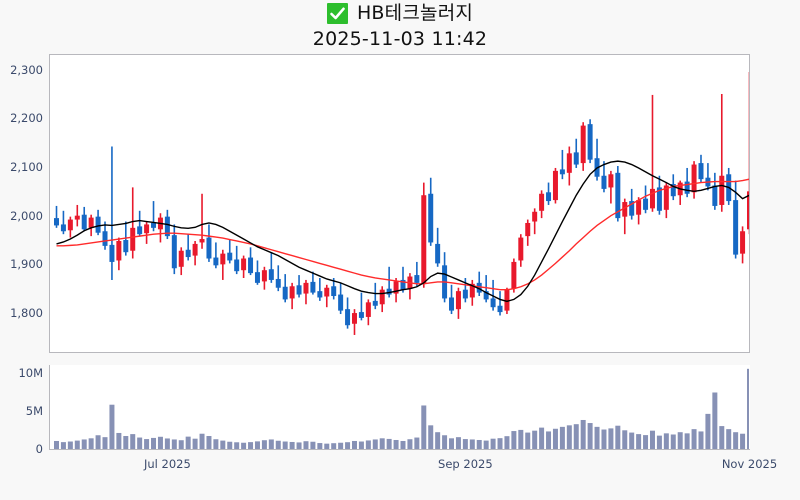 The image size is (800, 500). What do you see at coordinates (167, 464) in the screenshot?
I see `date-tick-label: Jul 2025` at bounding box center [167, 464].